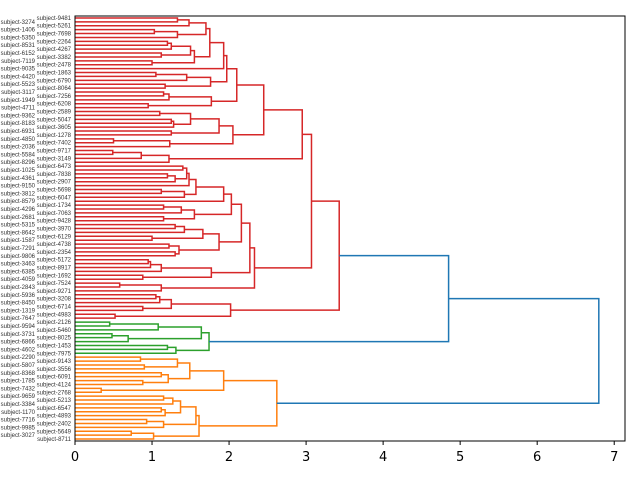 The width and height of the screenshot is (640, 480). Describe the element at coordinates (54, 66) in the screenshot. I see `leaf-label: subject-2478` at that location.